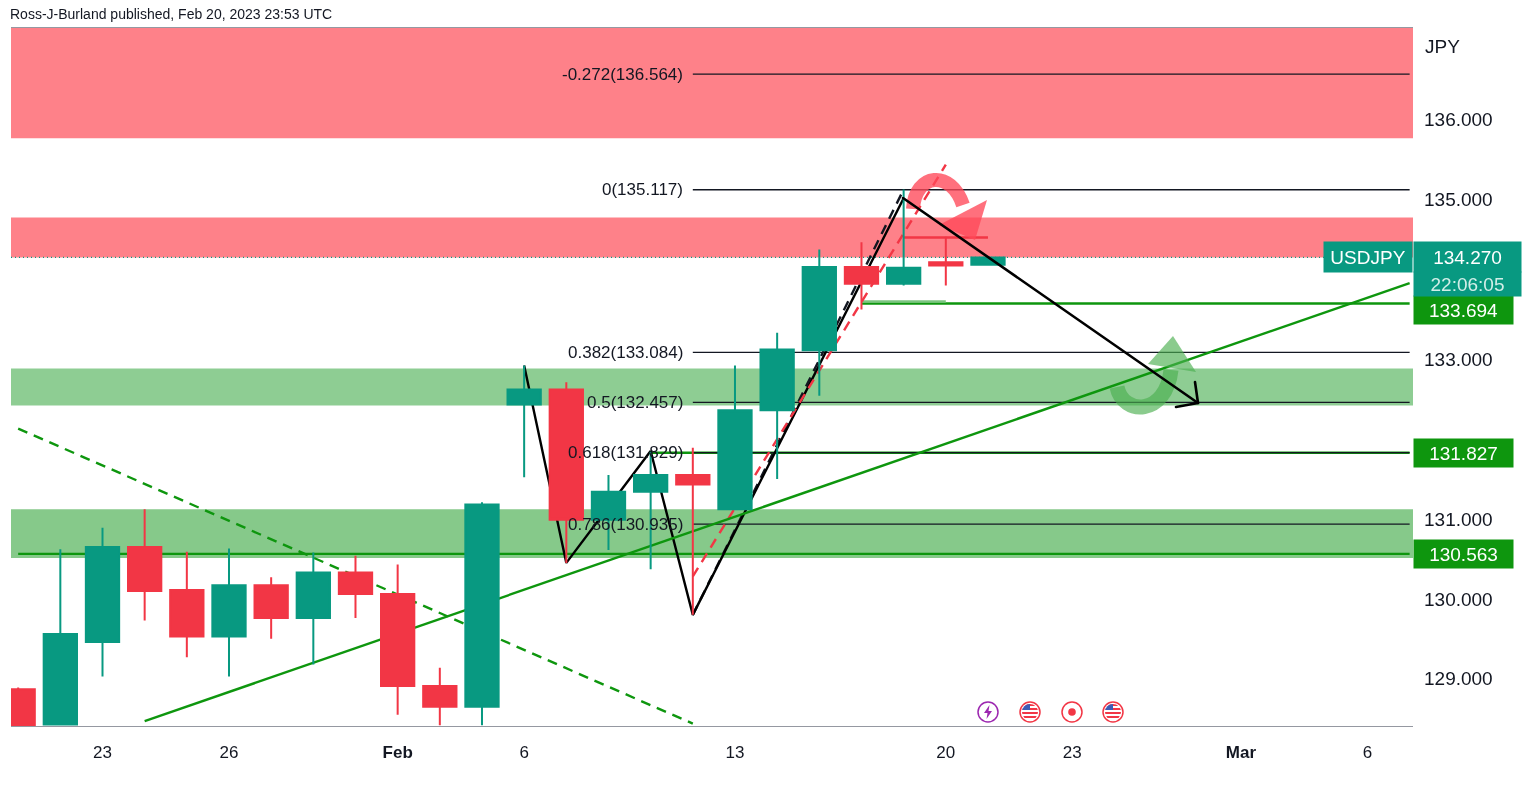 This screenshot has width=1536, height=809. Describe the element at coordinates (1241, 753) in the screenshot. I see `x-tick-label: Mar` at that location.